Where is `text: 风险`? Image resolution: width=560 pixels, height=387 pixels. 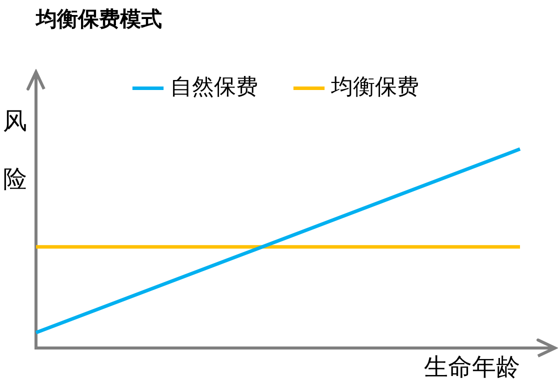
text: 风险 is located at coordinates (15, 150).